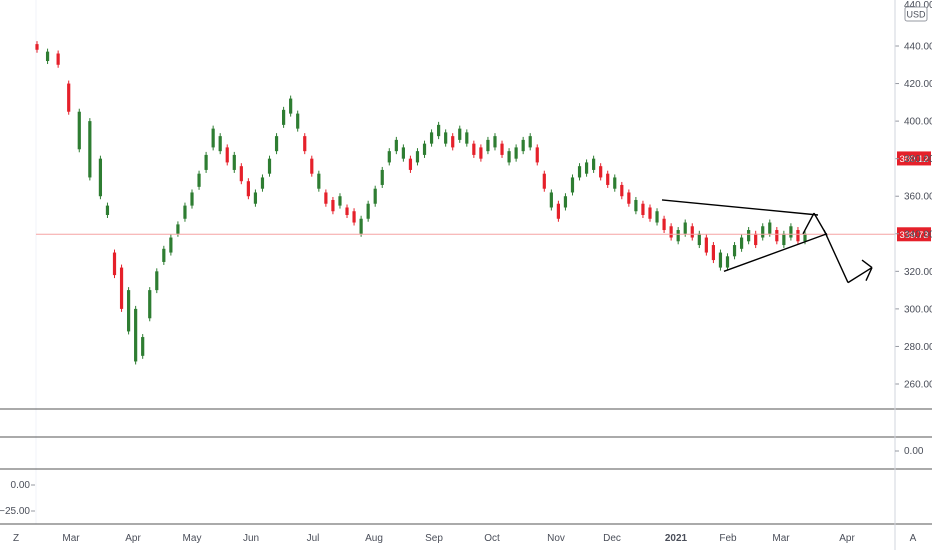 This screenshot has width=932, height=555. I want to click on currency-badge-box, so click(916, 14).